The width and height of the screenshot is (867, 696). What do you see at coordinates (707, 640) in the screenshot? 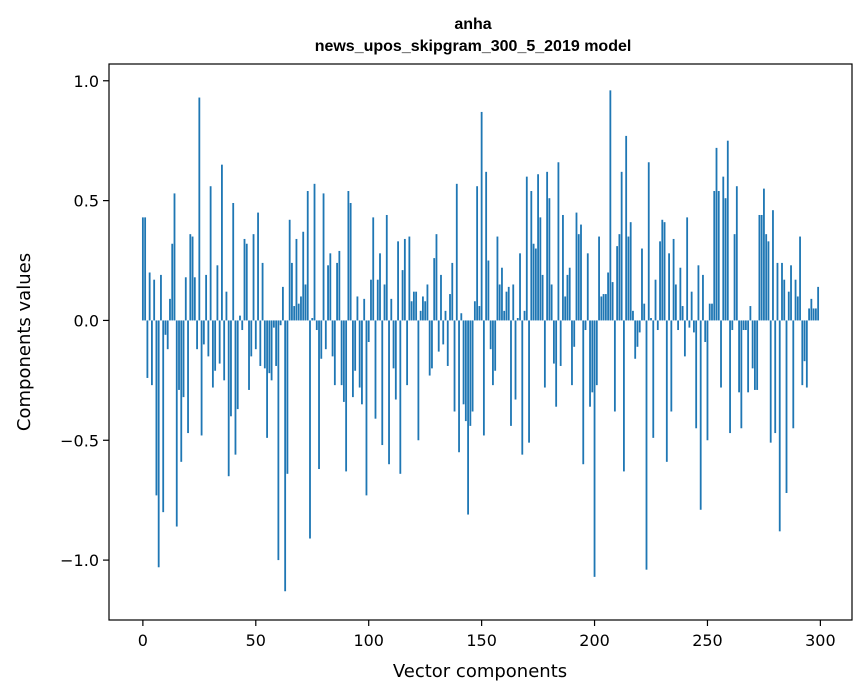
I see `x-tick-label: 250` at bounding box center [707, 640].